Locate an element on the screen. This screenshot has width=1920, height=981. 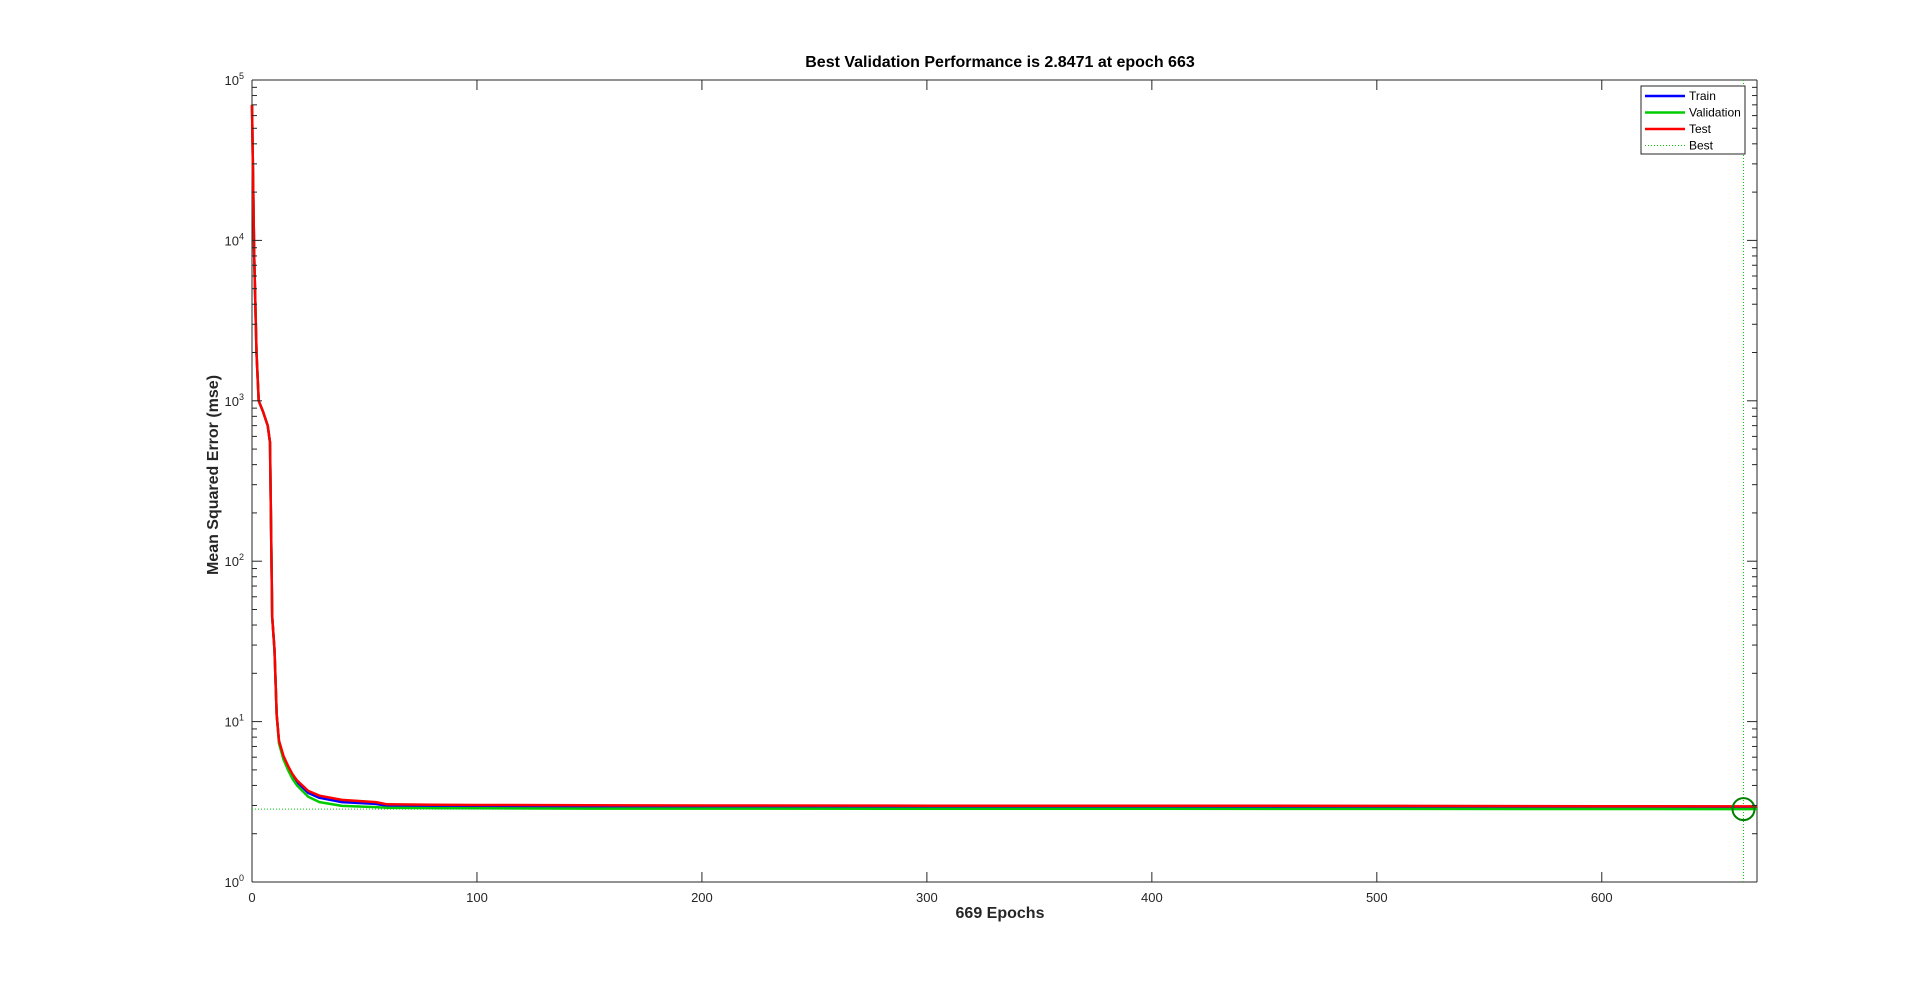
best-marker is located at coordinates (1743, 809).